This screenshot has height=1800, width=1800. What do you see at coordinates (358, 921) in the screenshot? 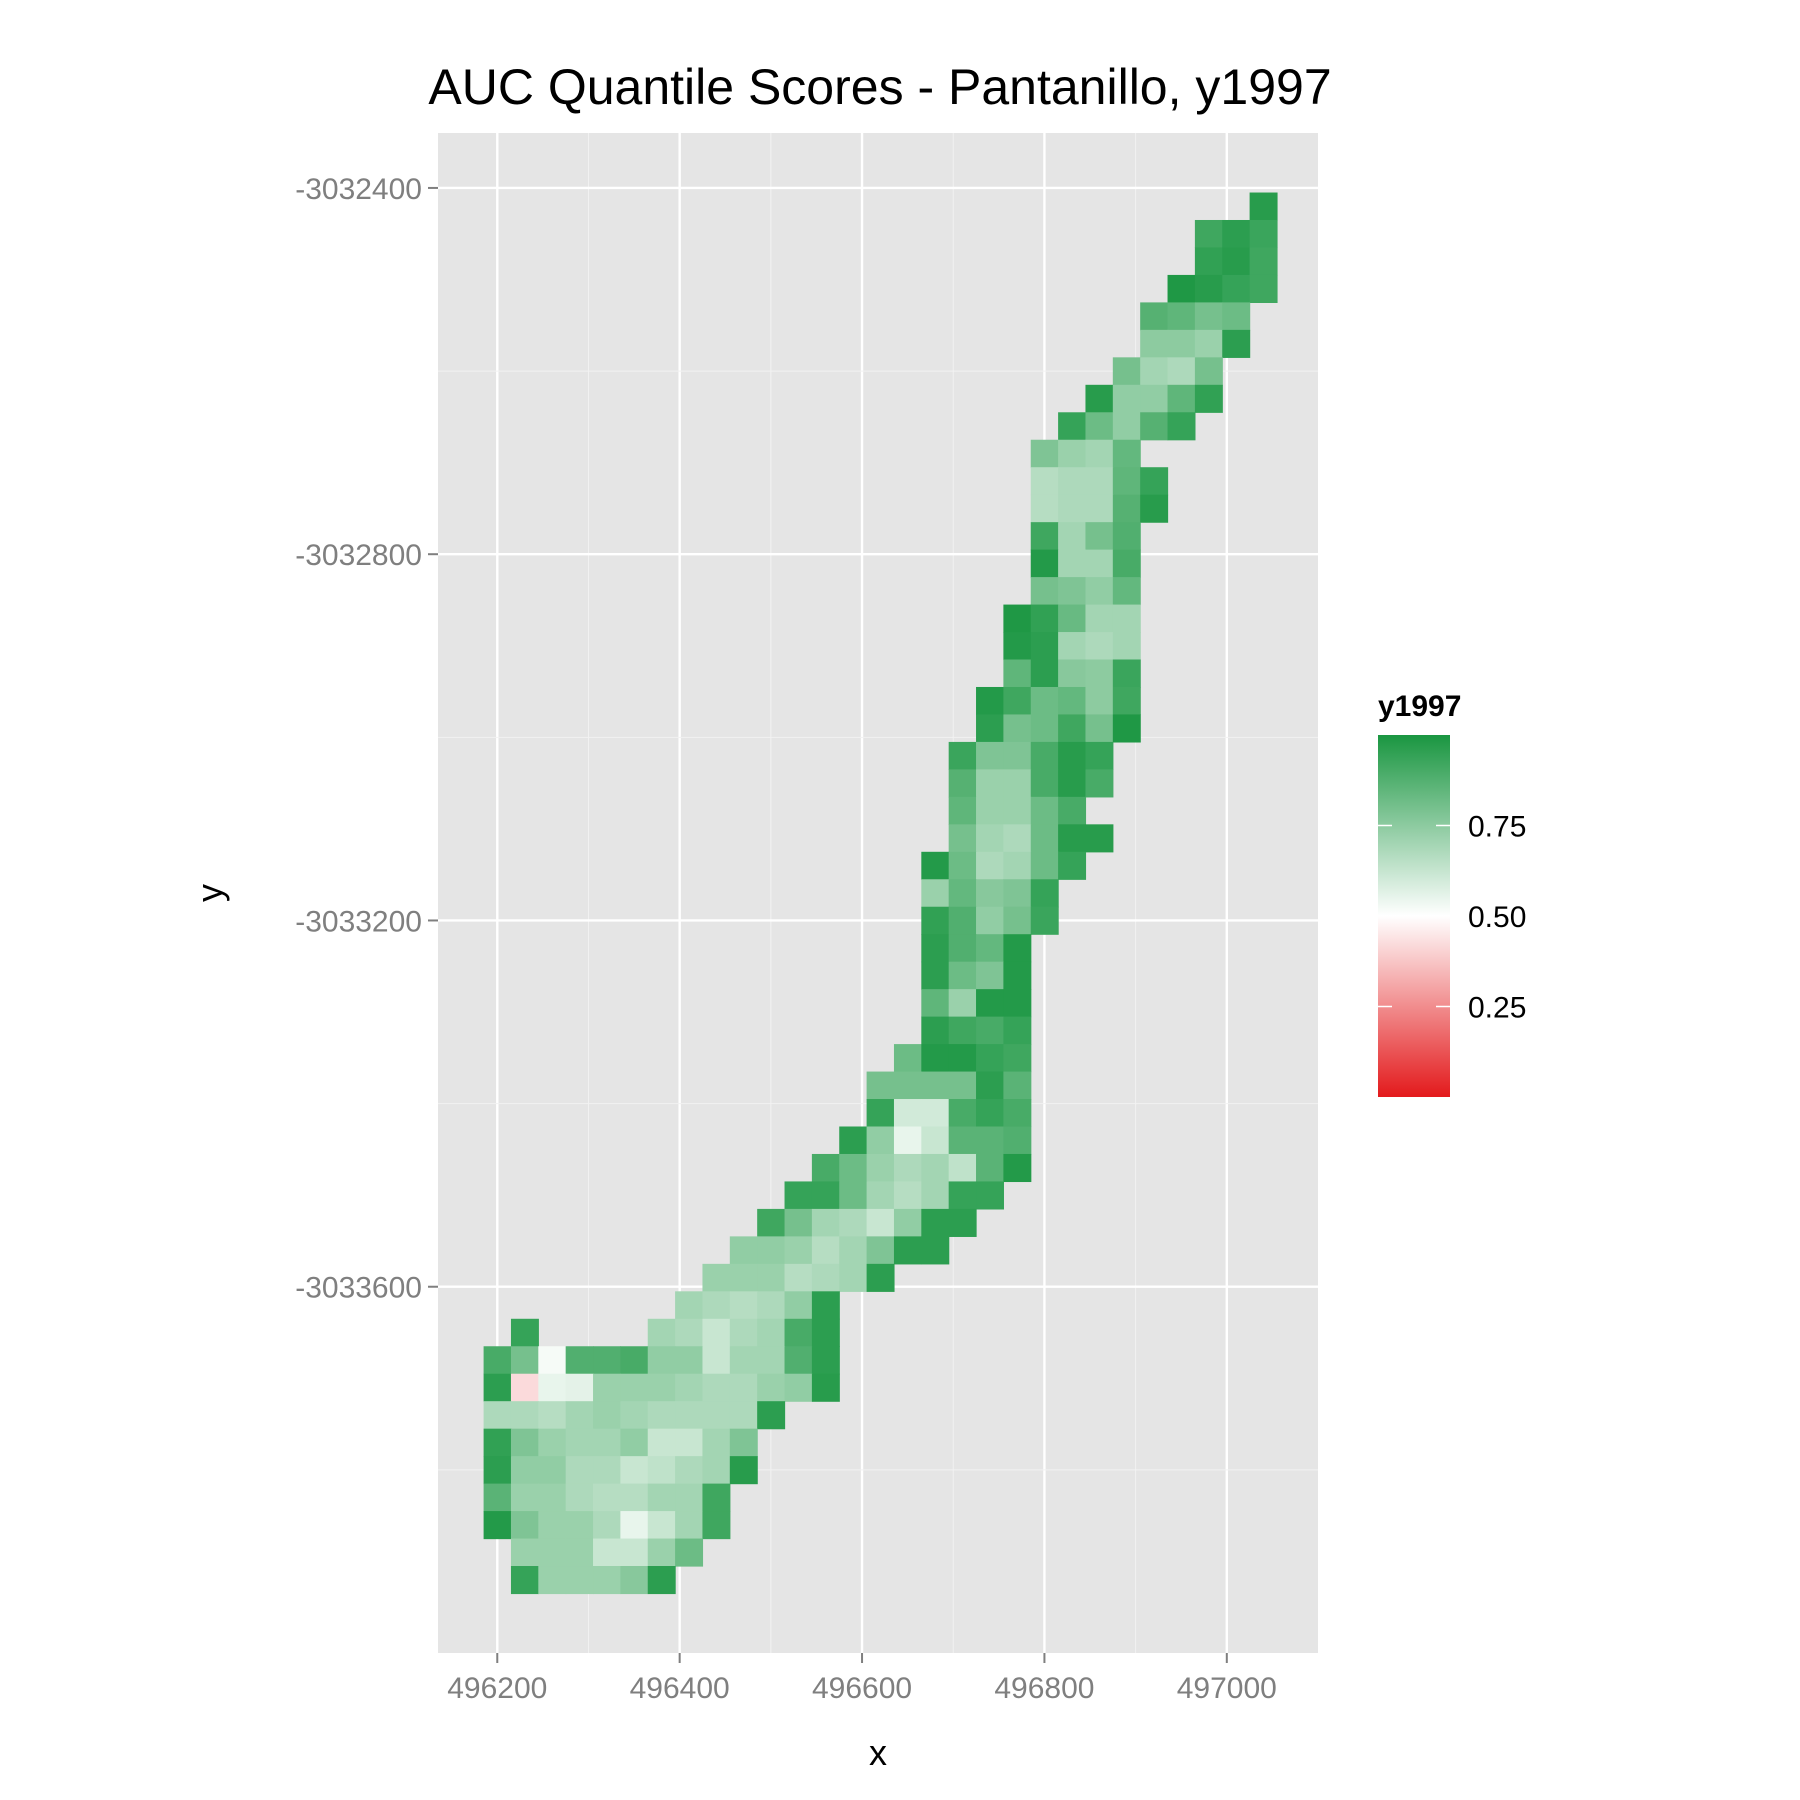
I see `y-tick-label: -3033200` at bounding box center [358, 921].